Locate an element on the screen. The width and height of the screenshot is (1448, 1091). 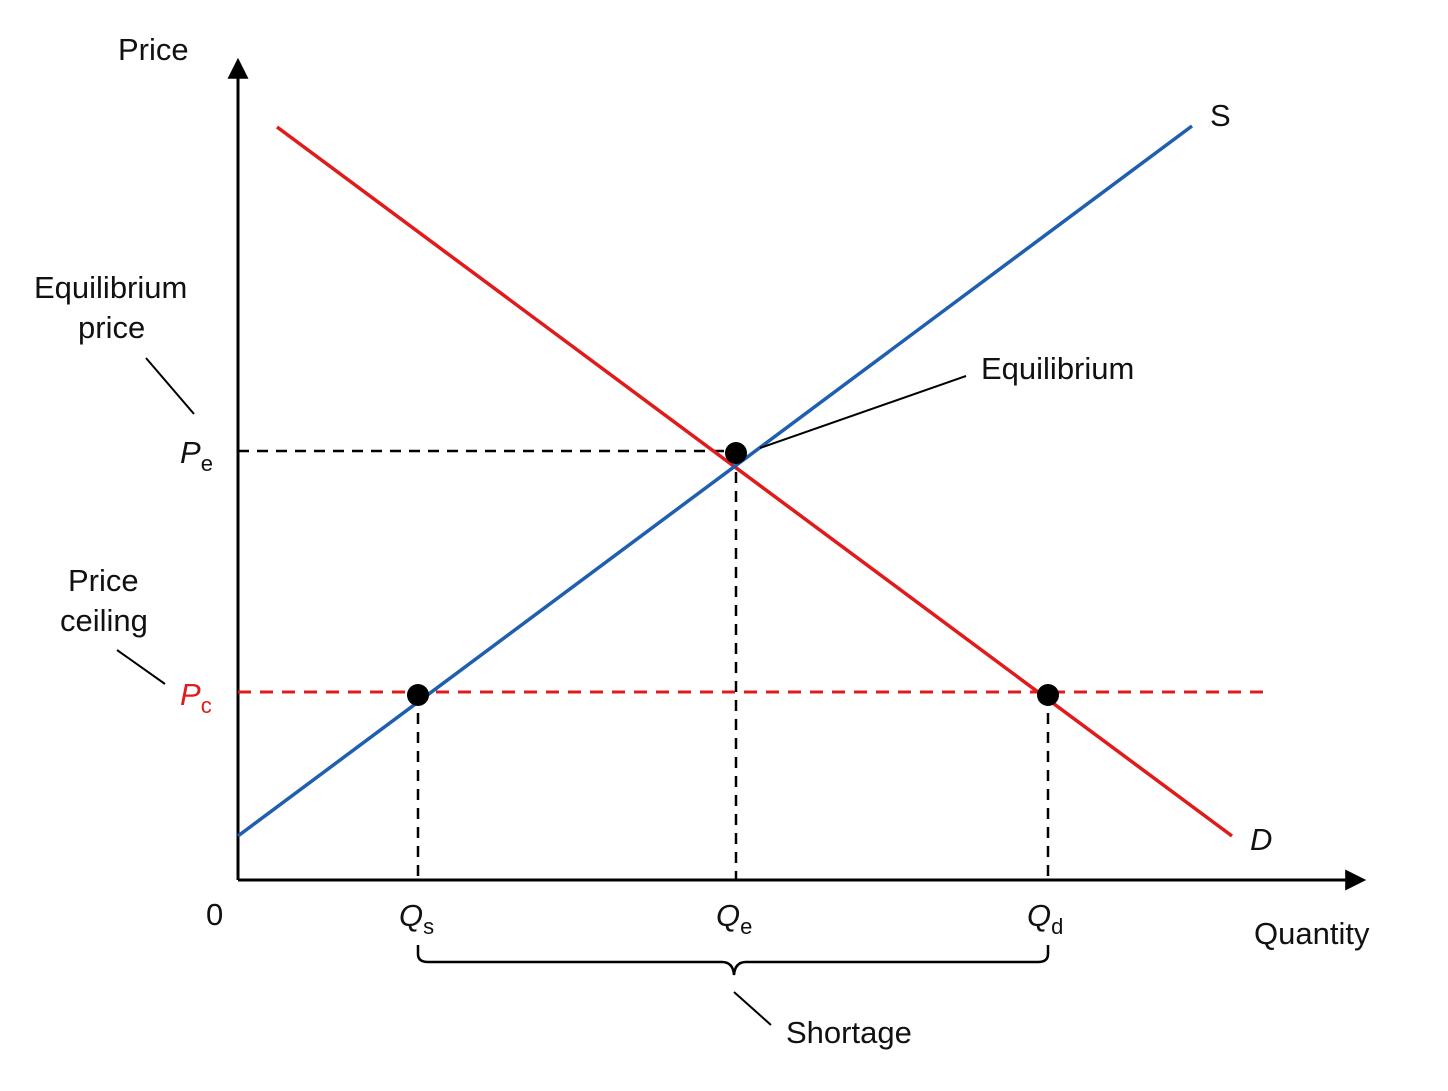
equilibrium-price-annotation-line2: price is located at coordinates (111, 327).